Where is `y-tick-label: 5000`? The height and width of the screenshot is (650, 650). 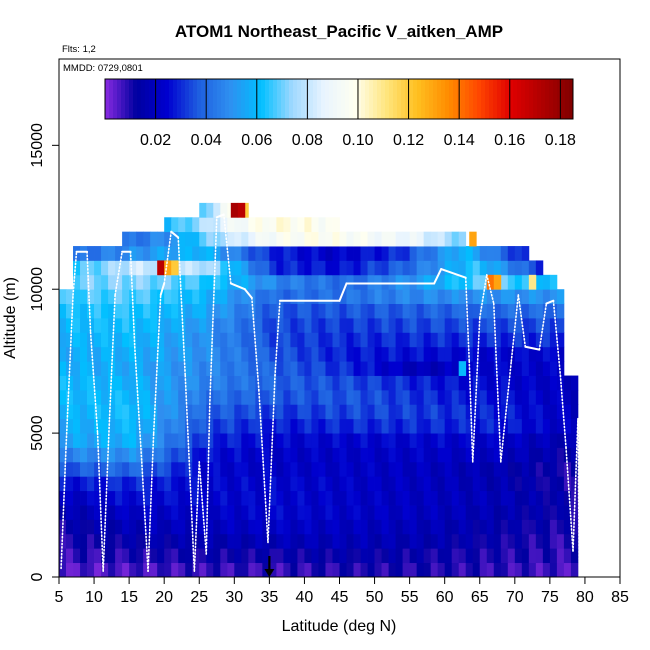
y-tick-label: 5000 is located at coordinates (37, 433).